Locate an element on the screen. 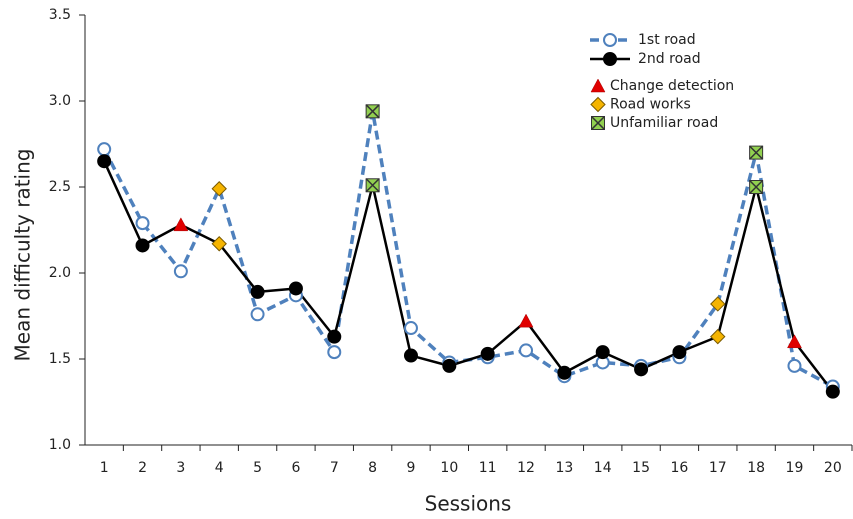  y-axis-title: Mean difficulty rating is located at coordinates (23, 255).